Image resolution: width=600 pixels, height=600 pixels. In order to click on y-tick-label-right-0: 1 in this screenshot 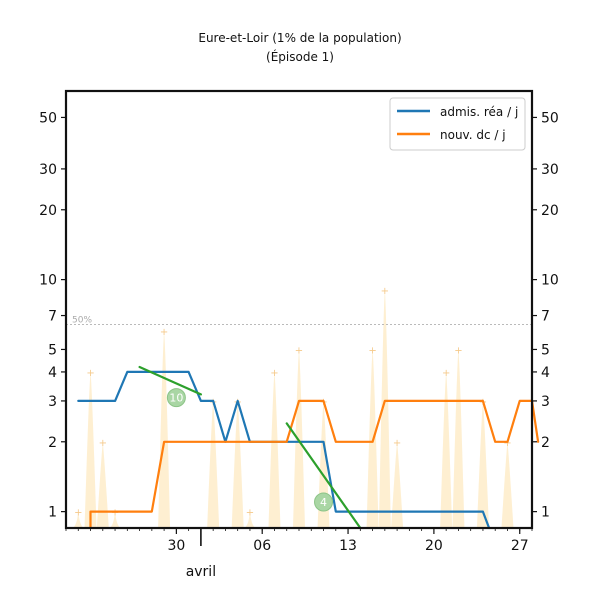, I will do `click(545, 513)`.